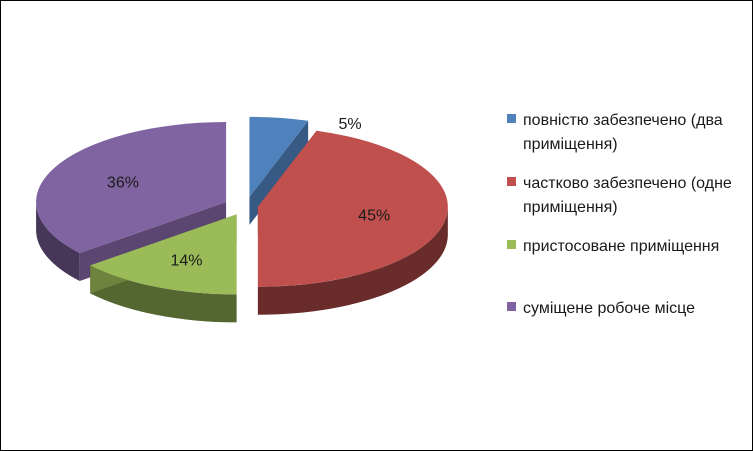  I want to click on legend-label: частково забезпечено (одне приміщення), so click(627, 195).